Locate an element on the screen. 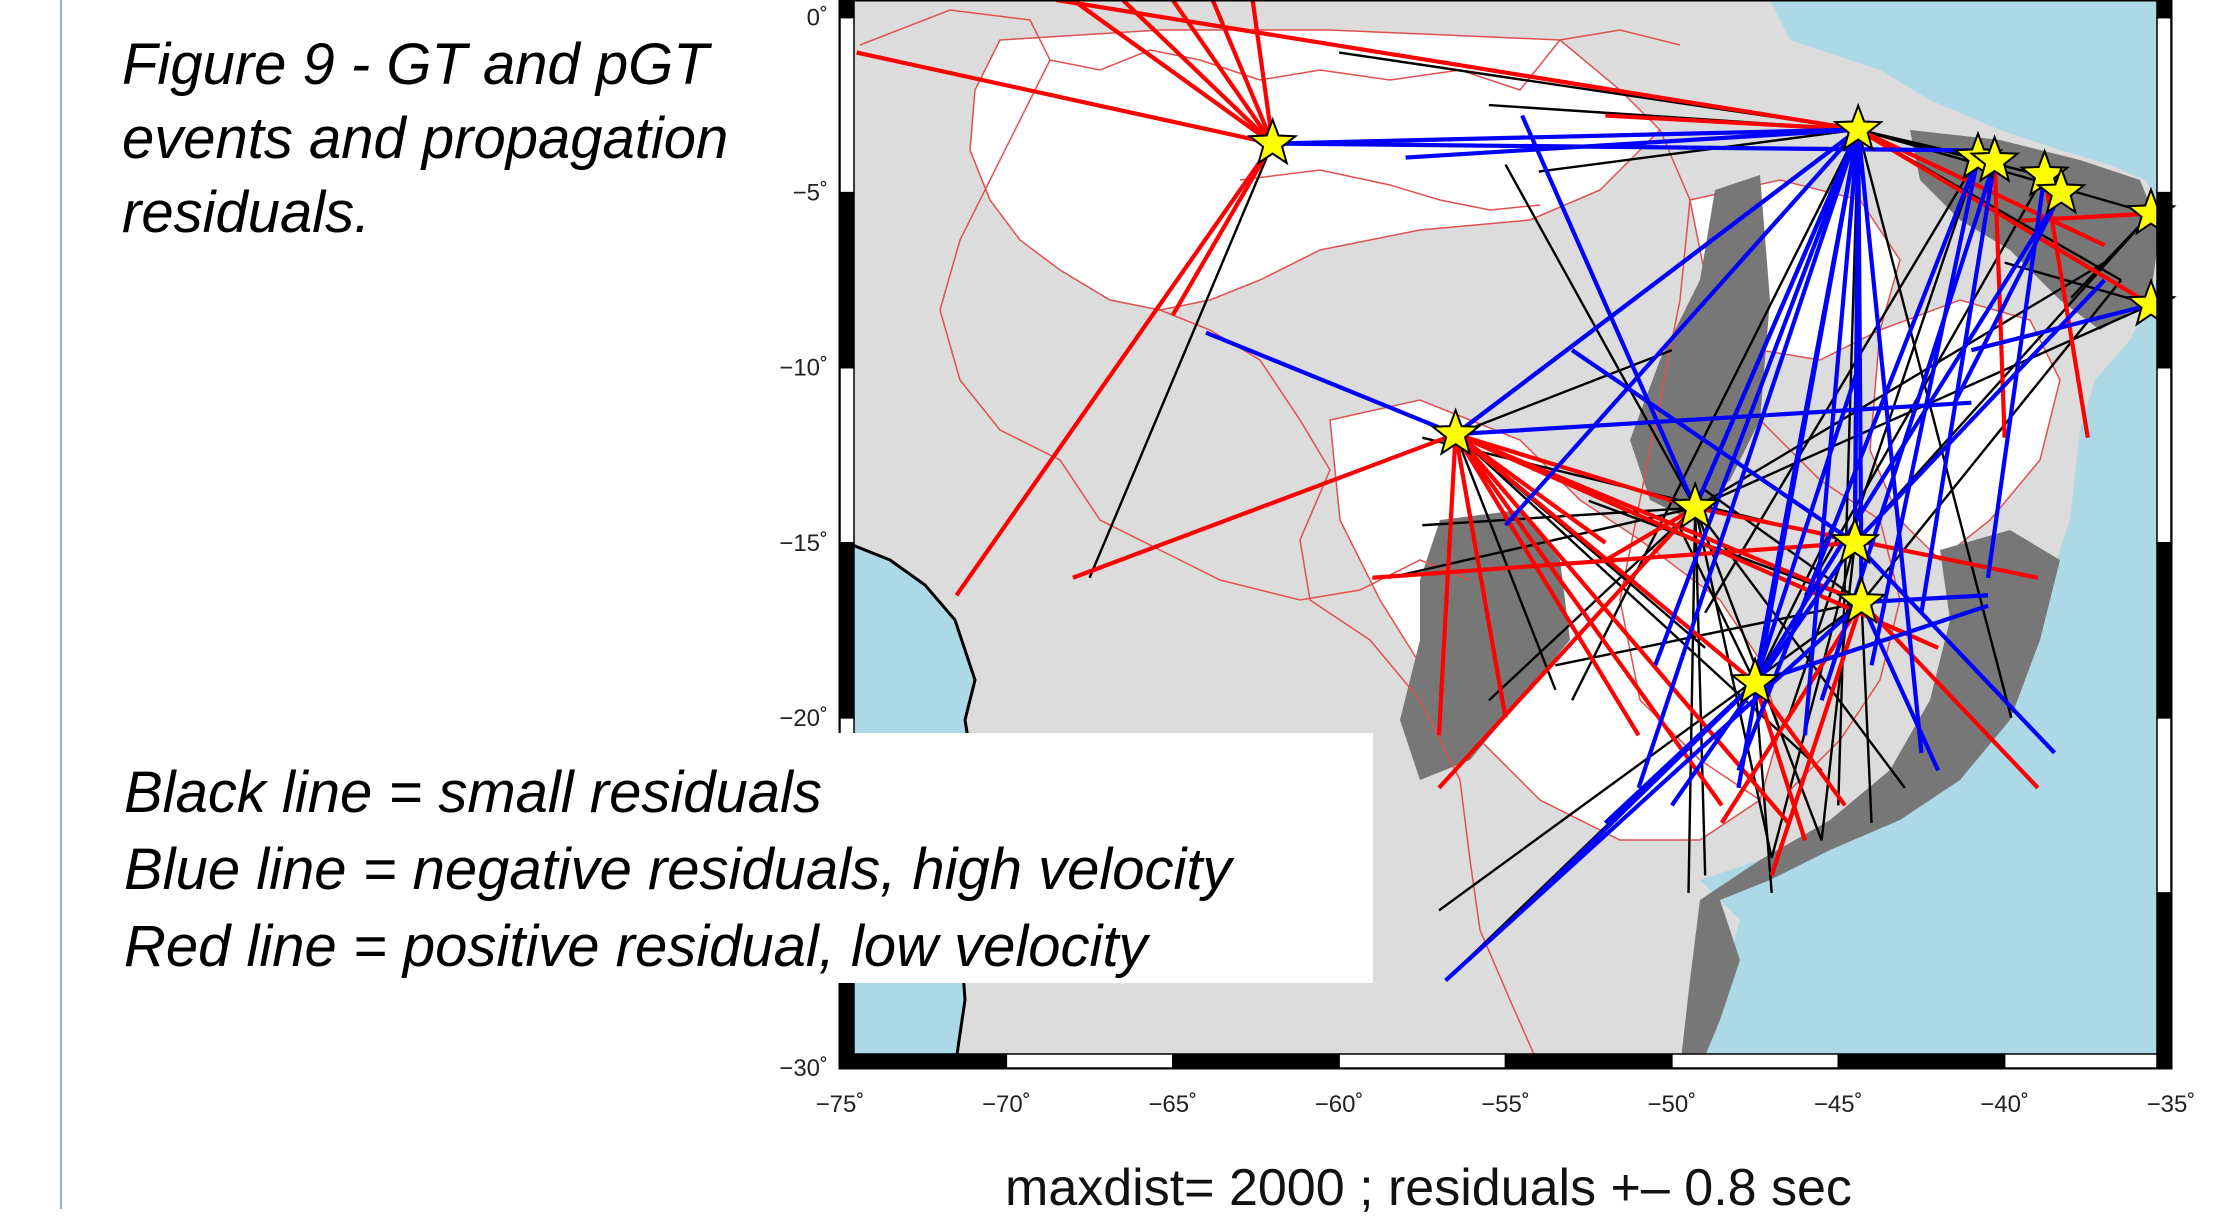  lat-tick-label: 0˚ is located at coordinates (817, 18).